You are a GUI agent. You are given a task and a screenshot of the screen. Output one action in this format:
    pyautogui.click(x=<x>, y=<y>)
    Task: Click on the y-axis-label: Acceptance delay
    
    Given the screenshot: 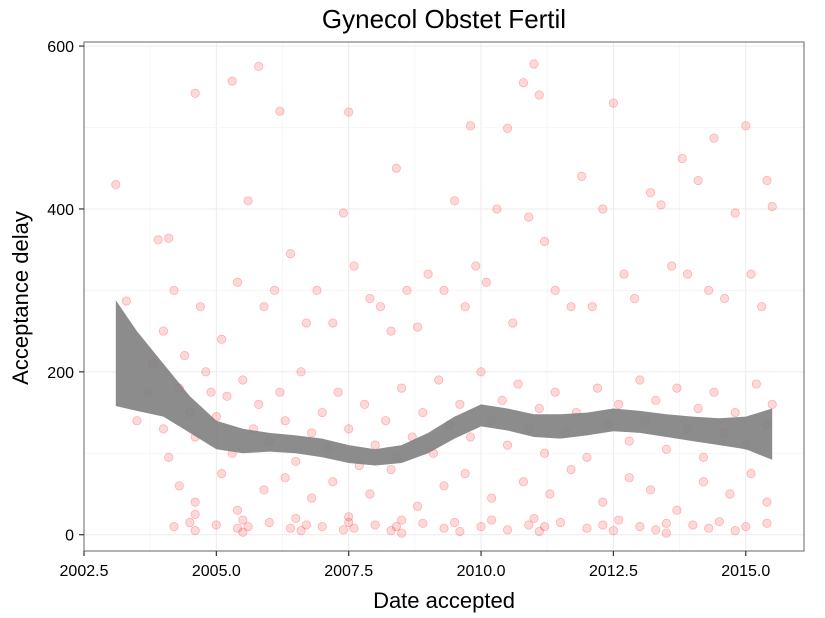 What is the action you would take?
    pyautogui.click(x=20, y=298)
    